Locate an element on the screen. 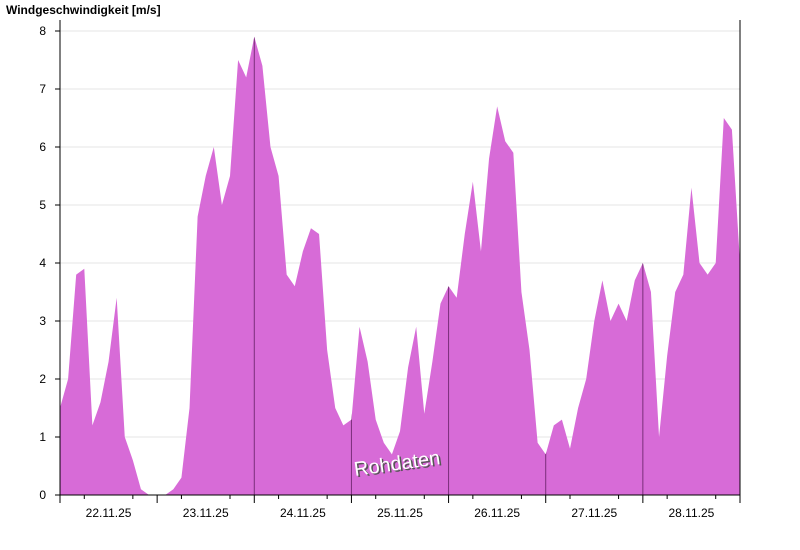 The width and height of the screenshot is (800, 550). y-tick-label: 5 is located at coordinates (42, 205).